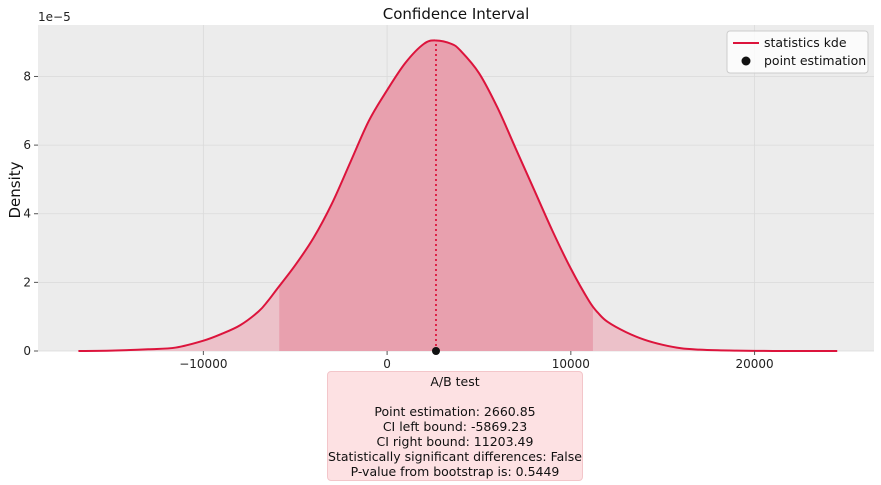 This screenshot has height=485, width=881. I want to click on y-axis: 0 2 4 6 8, so click(30, 213).